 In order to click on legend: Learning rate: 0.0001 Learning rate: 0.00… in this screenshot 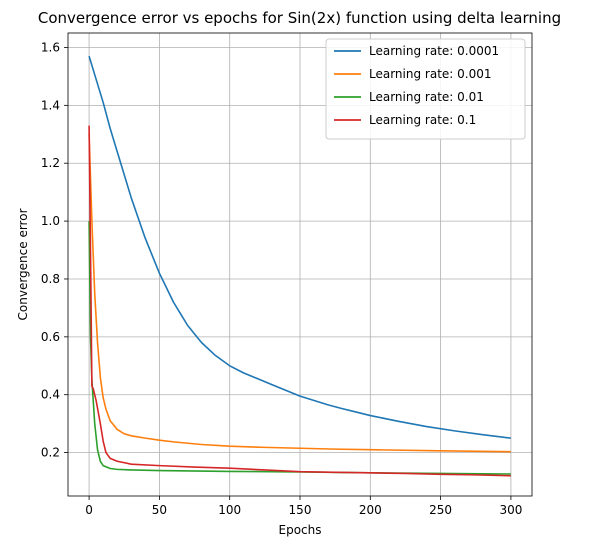, I will do `click(425, 89)`.